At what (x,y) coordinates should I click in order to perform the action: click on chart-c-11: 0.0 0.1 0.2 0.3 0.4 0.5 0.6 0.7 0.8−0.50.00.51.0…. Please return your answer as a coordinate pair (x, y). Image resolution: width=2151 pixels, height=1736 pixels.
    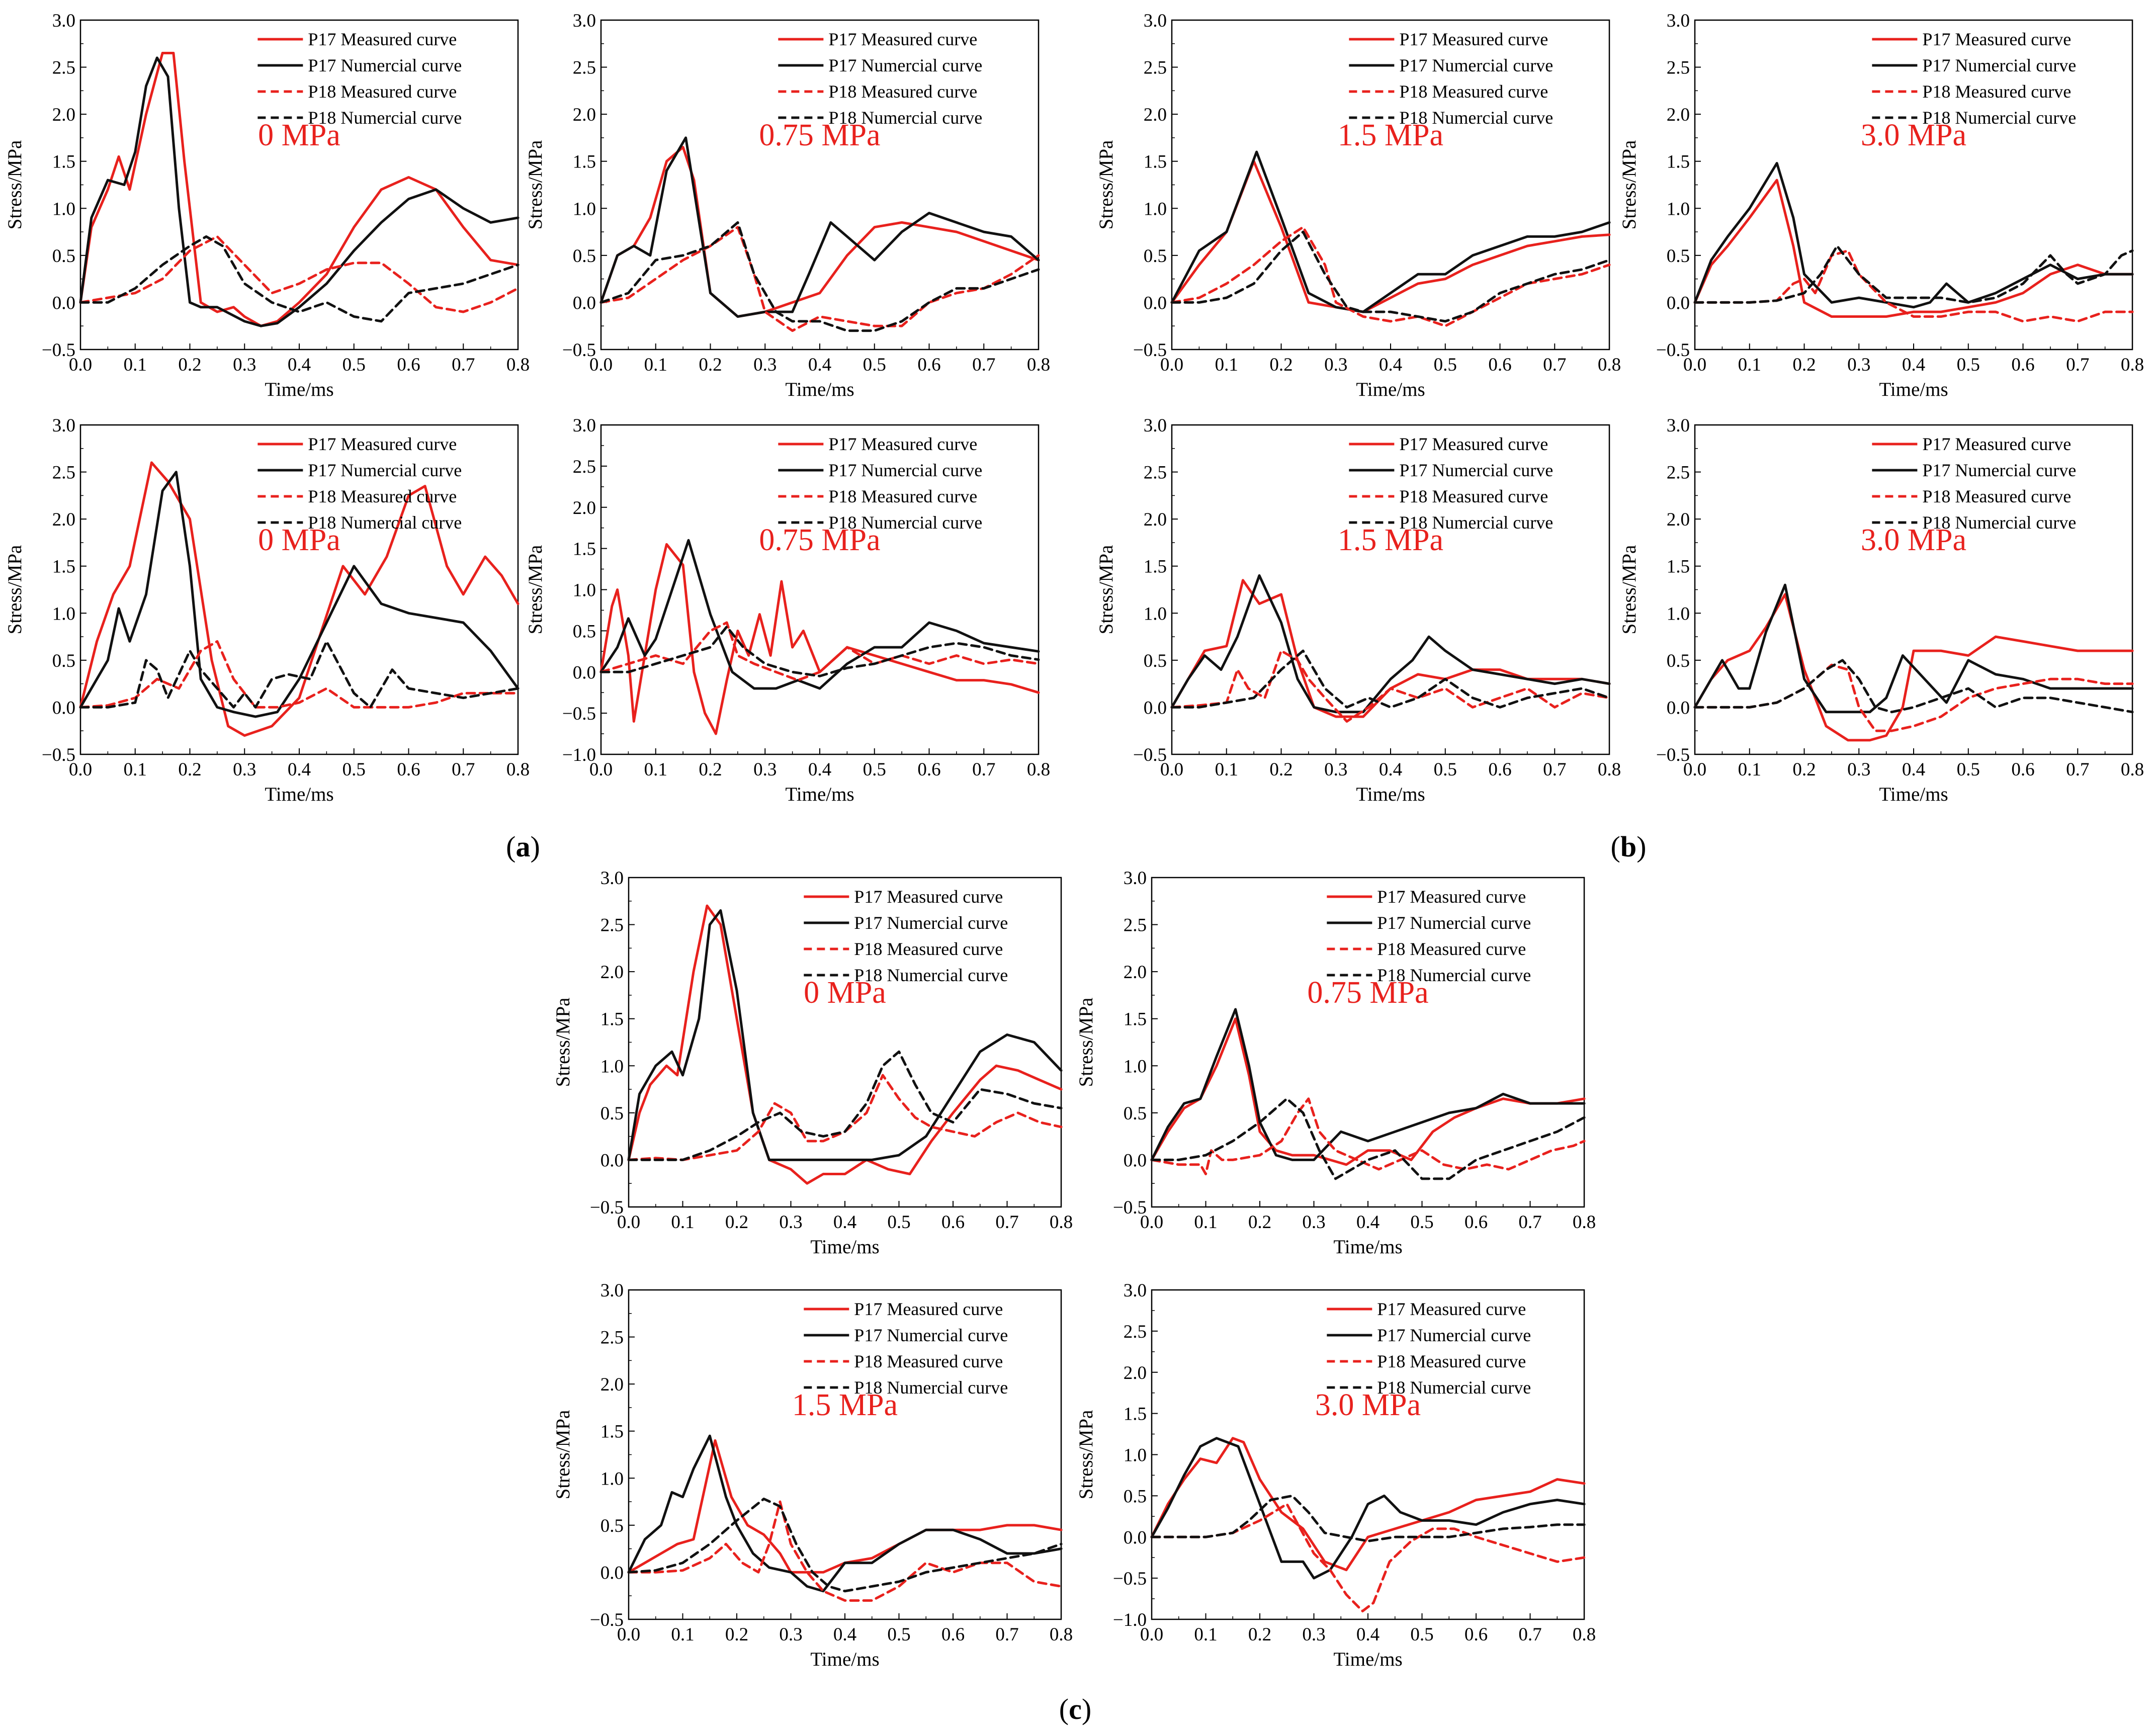
    Looking at the image, I should click on (812, 1475).